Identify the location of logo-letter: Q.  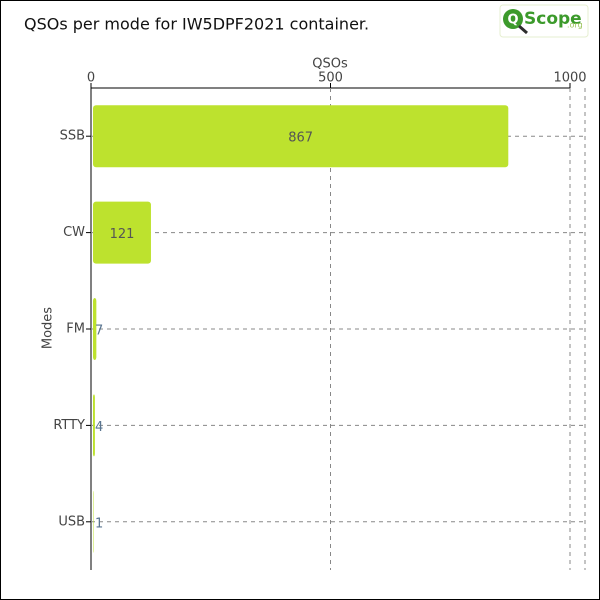
(512, 20).